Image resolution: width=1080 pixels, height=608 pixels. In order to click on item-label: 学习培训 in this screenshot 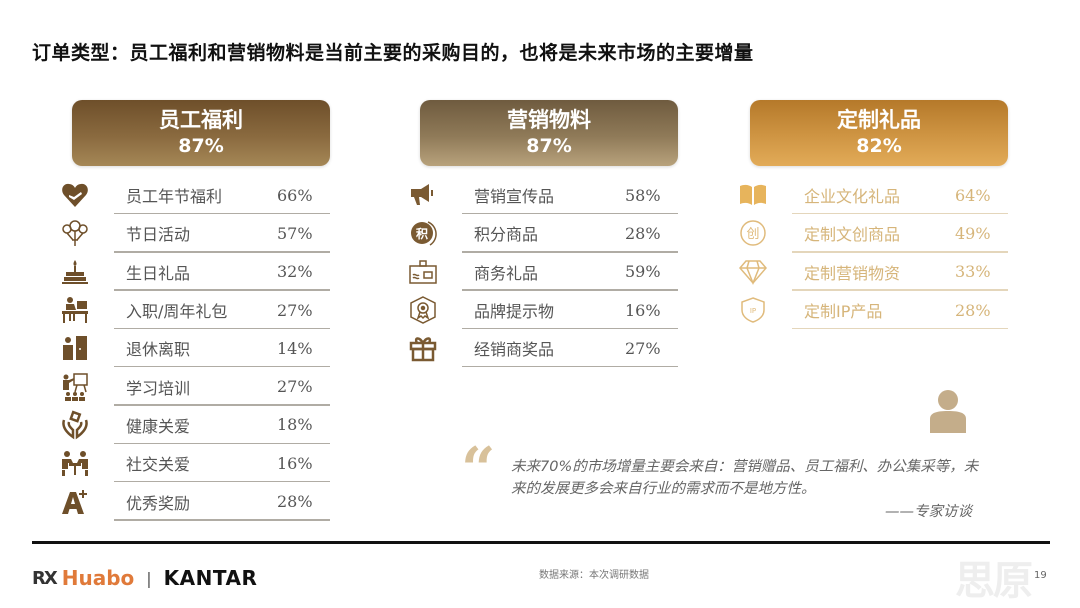, I will do `click(158, 388)`.